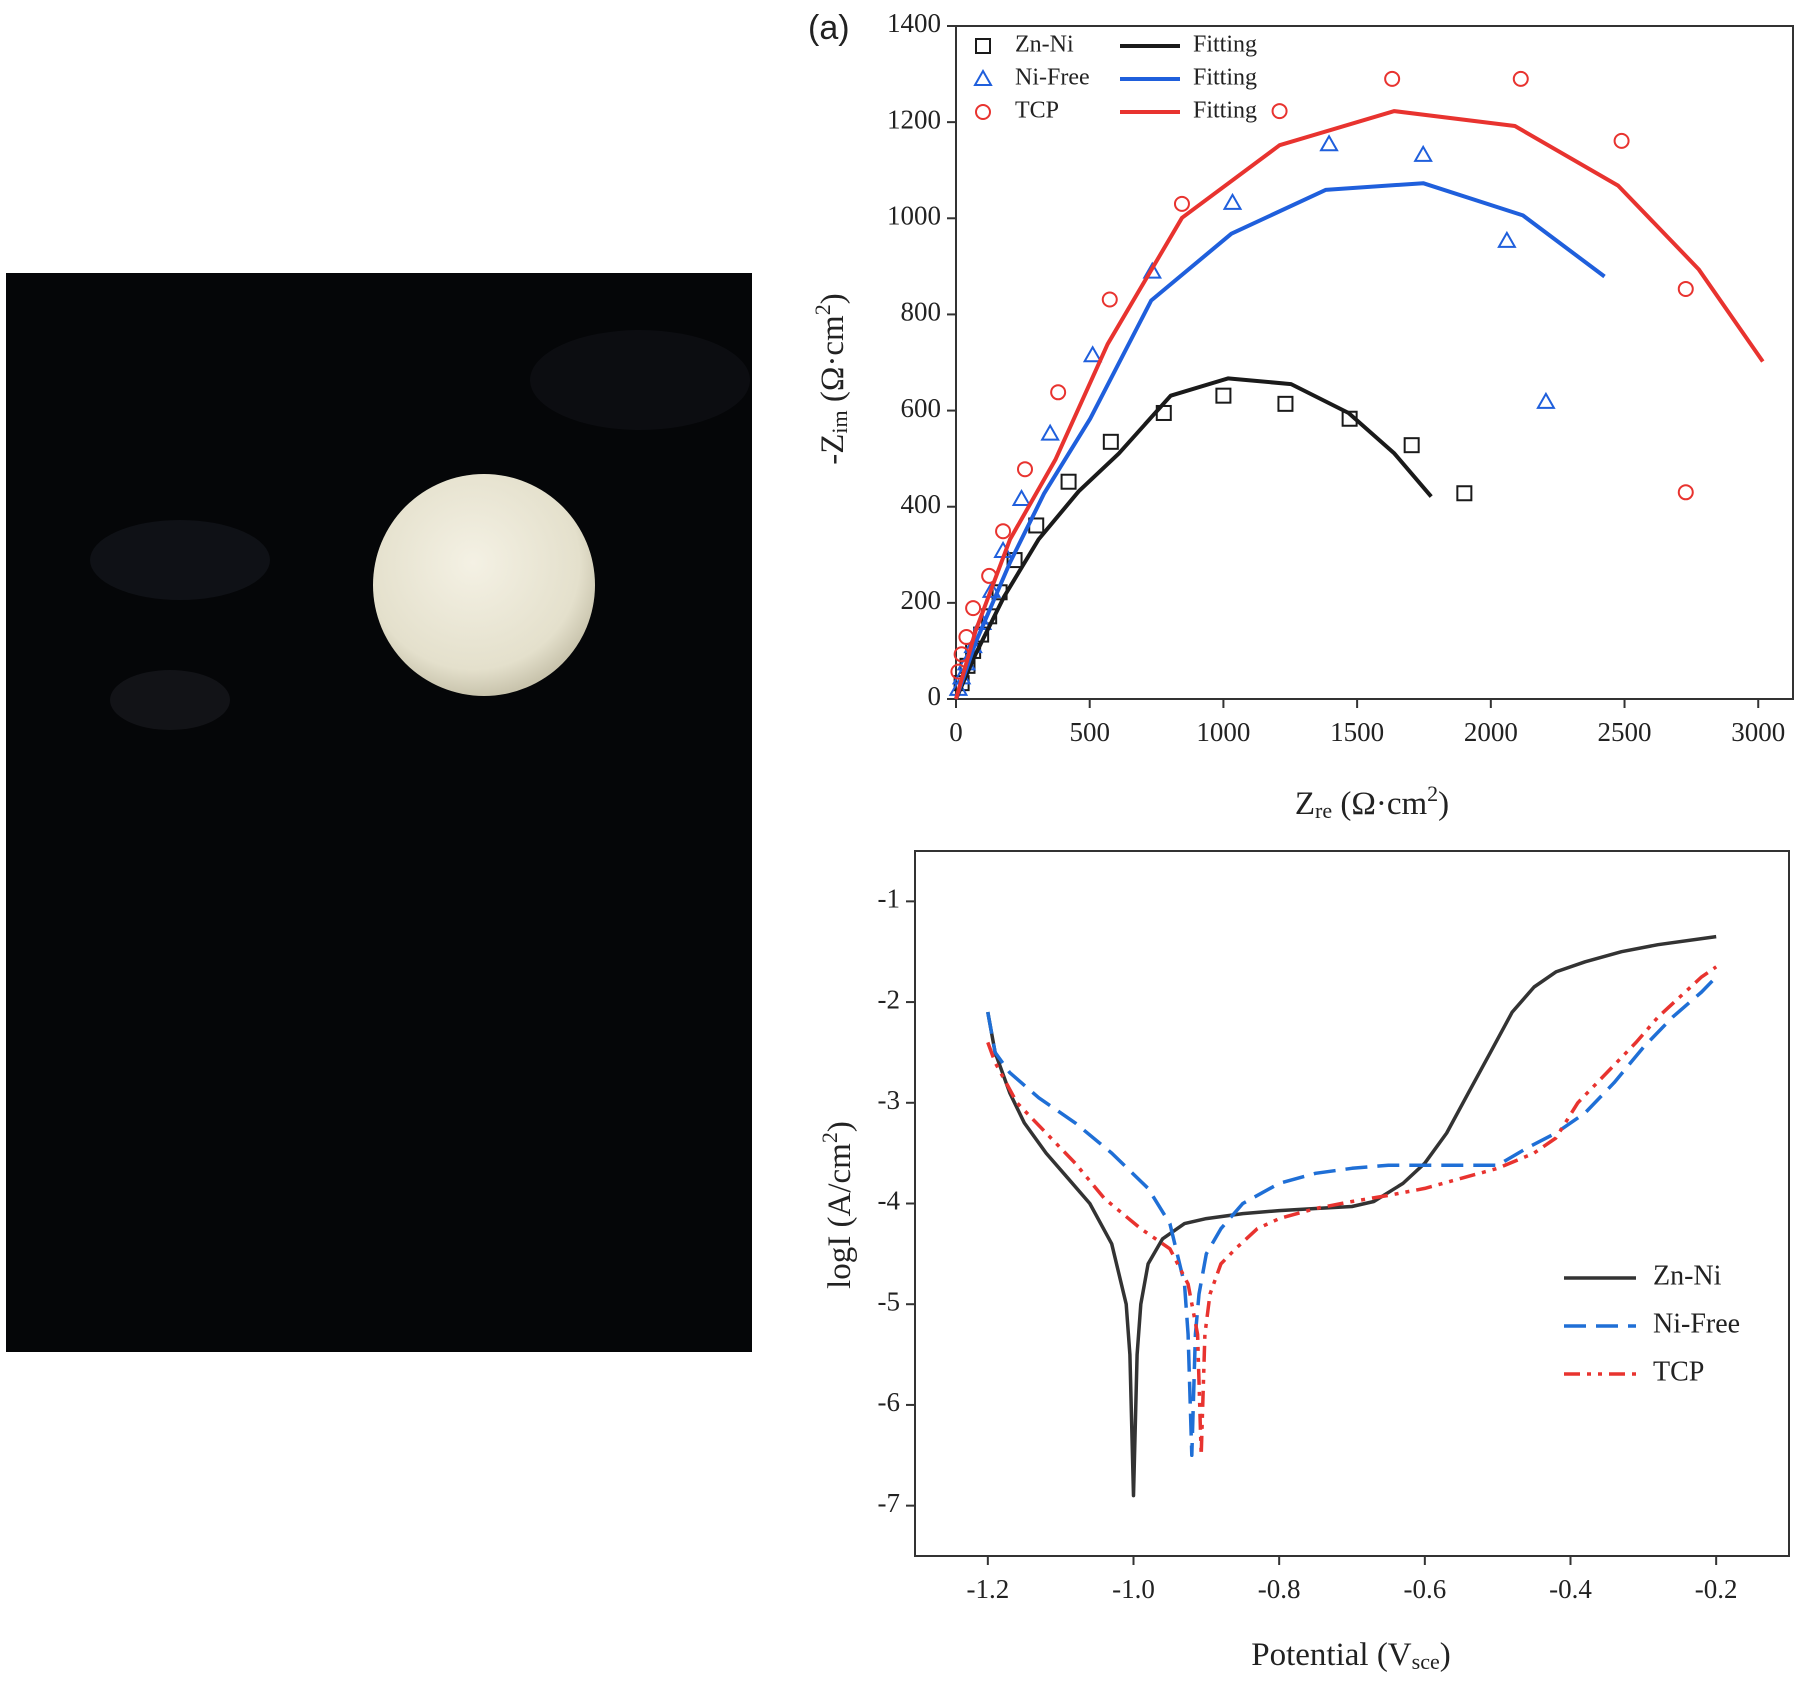  I want to click on coating-disc, so click(484, 585).